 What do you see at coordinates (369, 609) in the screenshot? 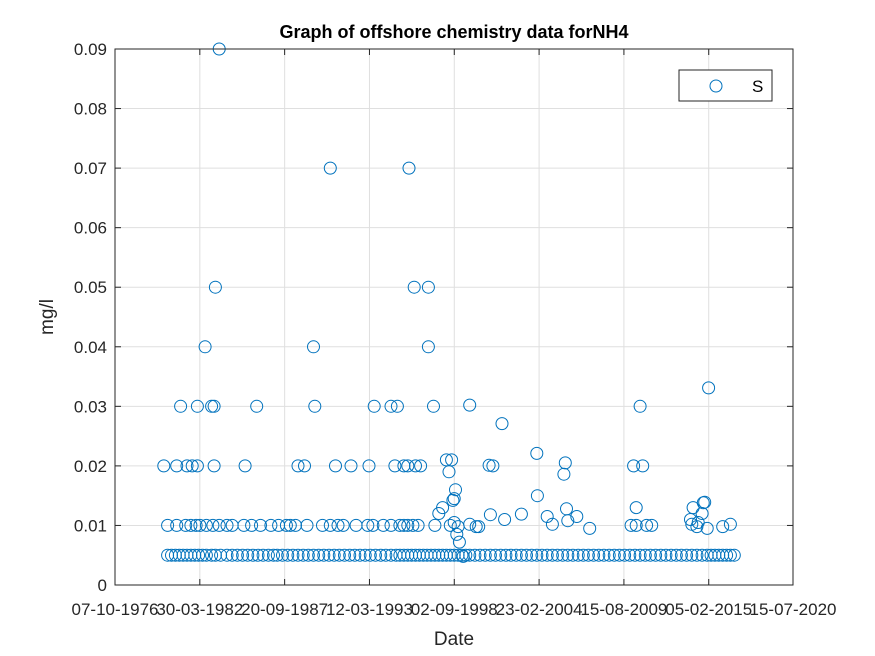
I see `x-tick-label: 12-03-1993` at bounding box center [369, 609].